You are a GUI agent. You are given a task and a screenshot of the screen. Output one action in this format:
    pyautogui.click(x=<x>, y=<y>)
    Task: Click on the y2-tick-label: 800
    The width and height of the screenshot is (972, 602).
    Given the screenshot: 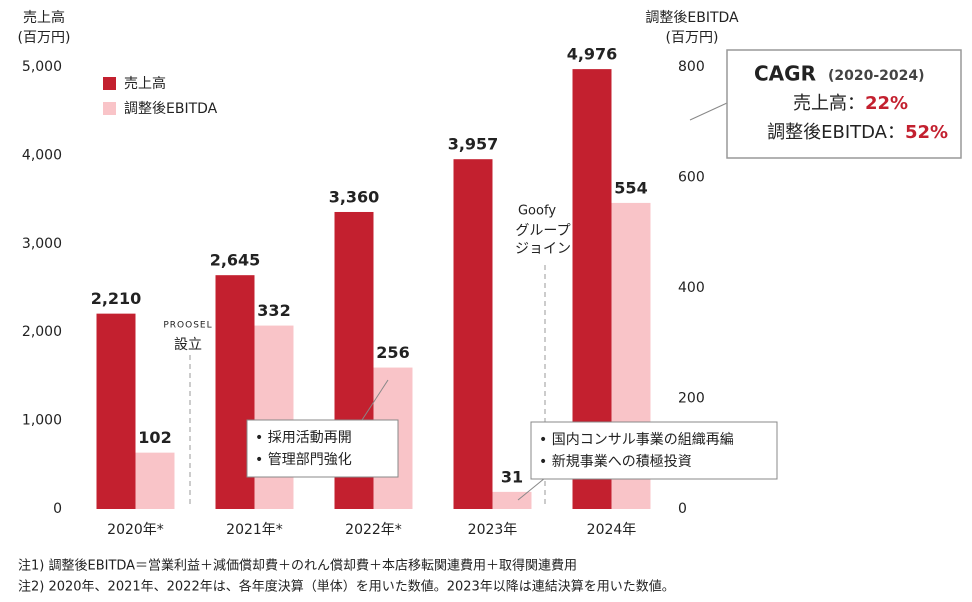 What is the action you would take?
    pyautogui.click(x=691, y=67)
    